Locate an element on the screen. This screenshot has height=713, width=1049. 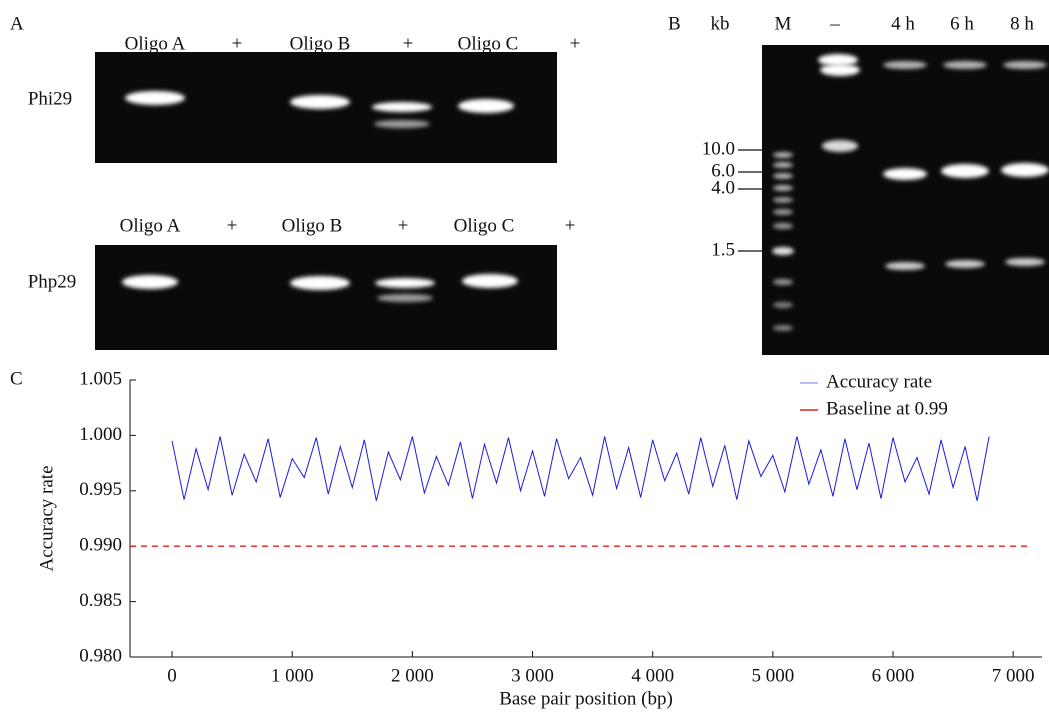
x-tick-label: 7 000 is located at coordinates (1013, 675).